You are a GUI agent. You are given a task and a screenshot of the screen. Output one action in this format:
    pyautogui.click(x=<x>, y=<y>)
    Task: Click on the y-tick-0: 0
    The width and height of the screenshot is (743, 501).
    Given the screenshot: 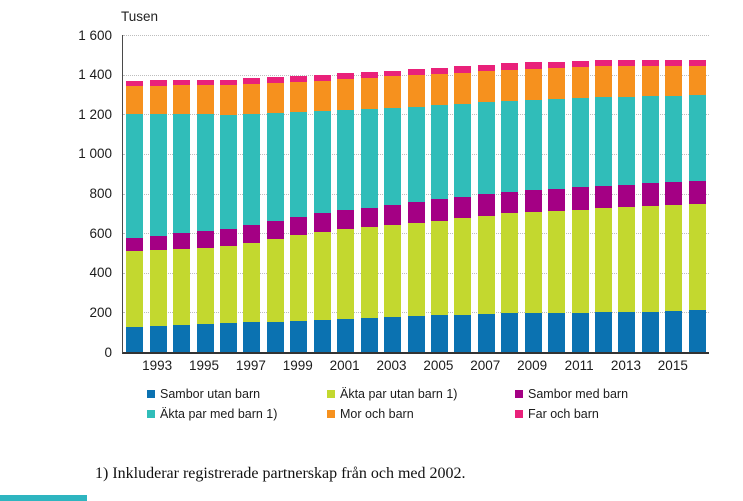 What is the action you would take?
    pyautogui.click(x=108, y=352)
    